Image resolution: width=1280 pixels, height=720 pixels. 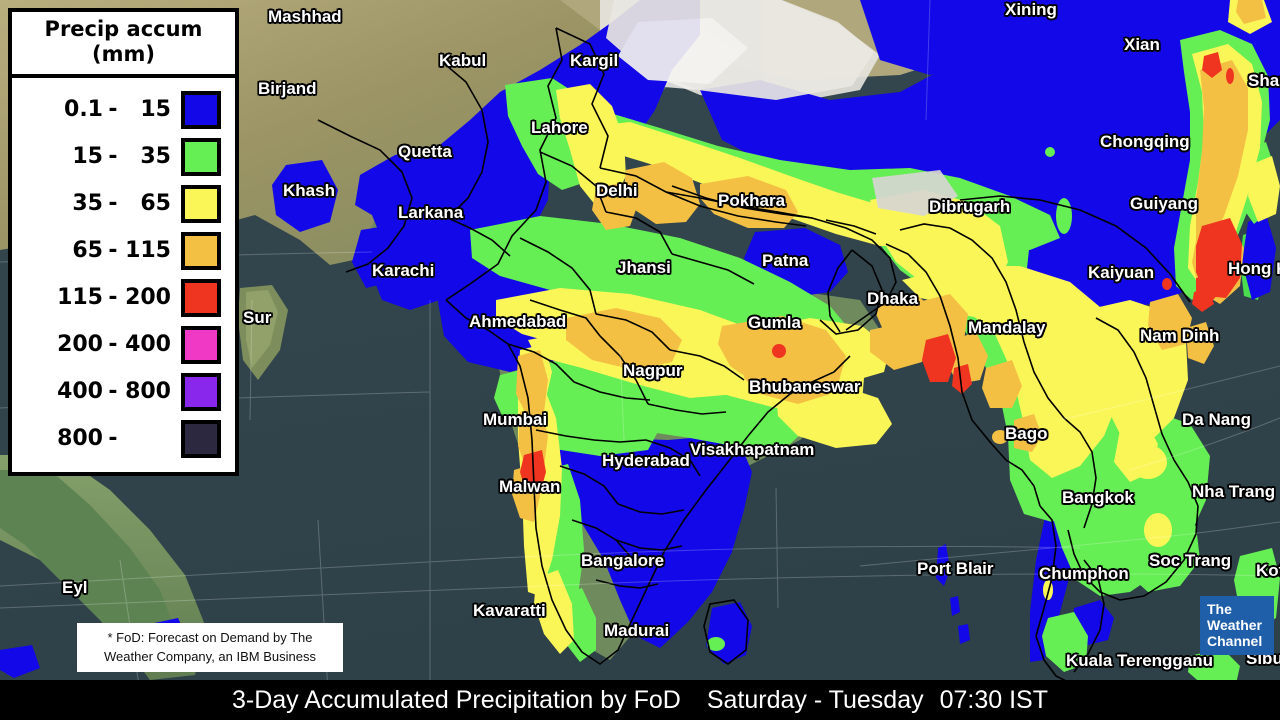 I want to click on legend-range-text: 35-65, so click(x=109, y=203).